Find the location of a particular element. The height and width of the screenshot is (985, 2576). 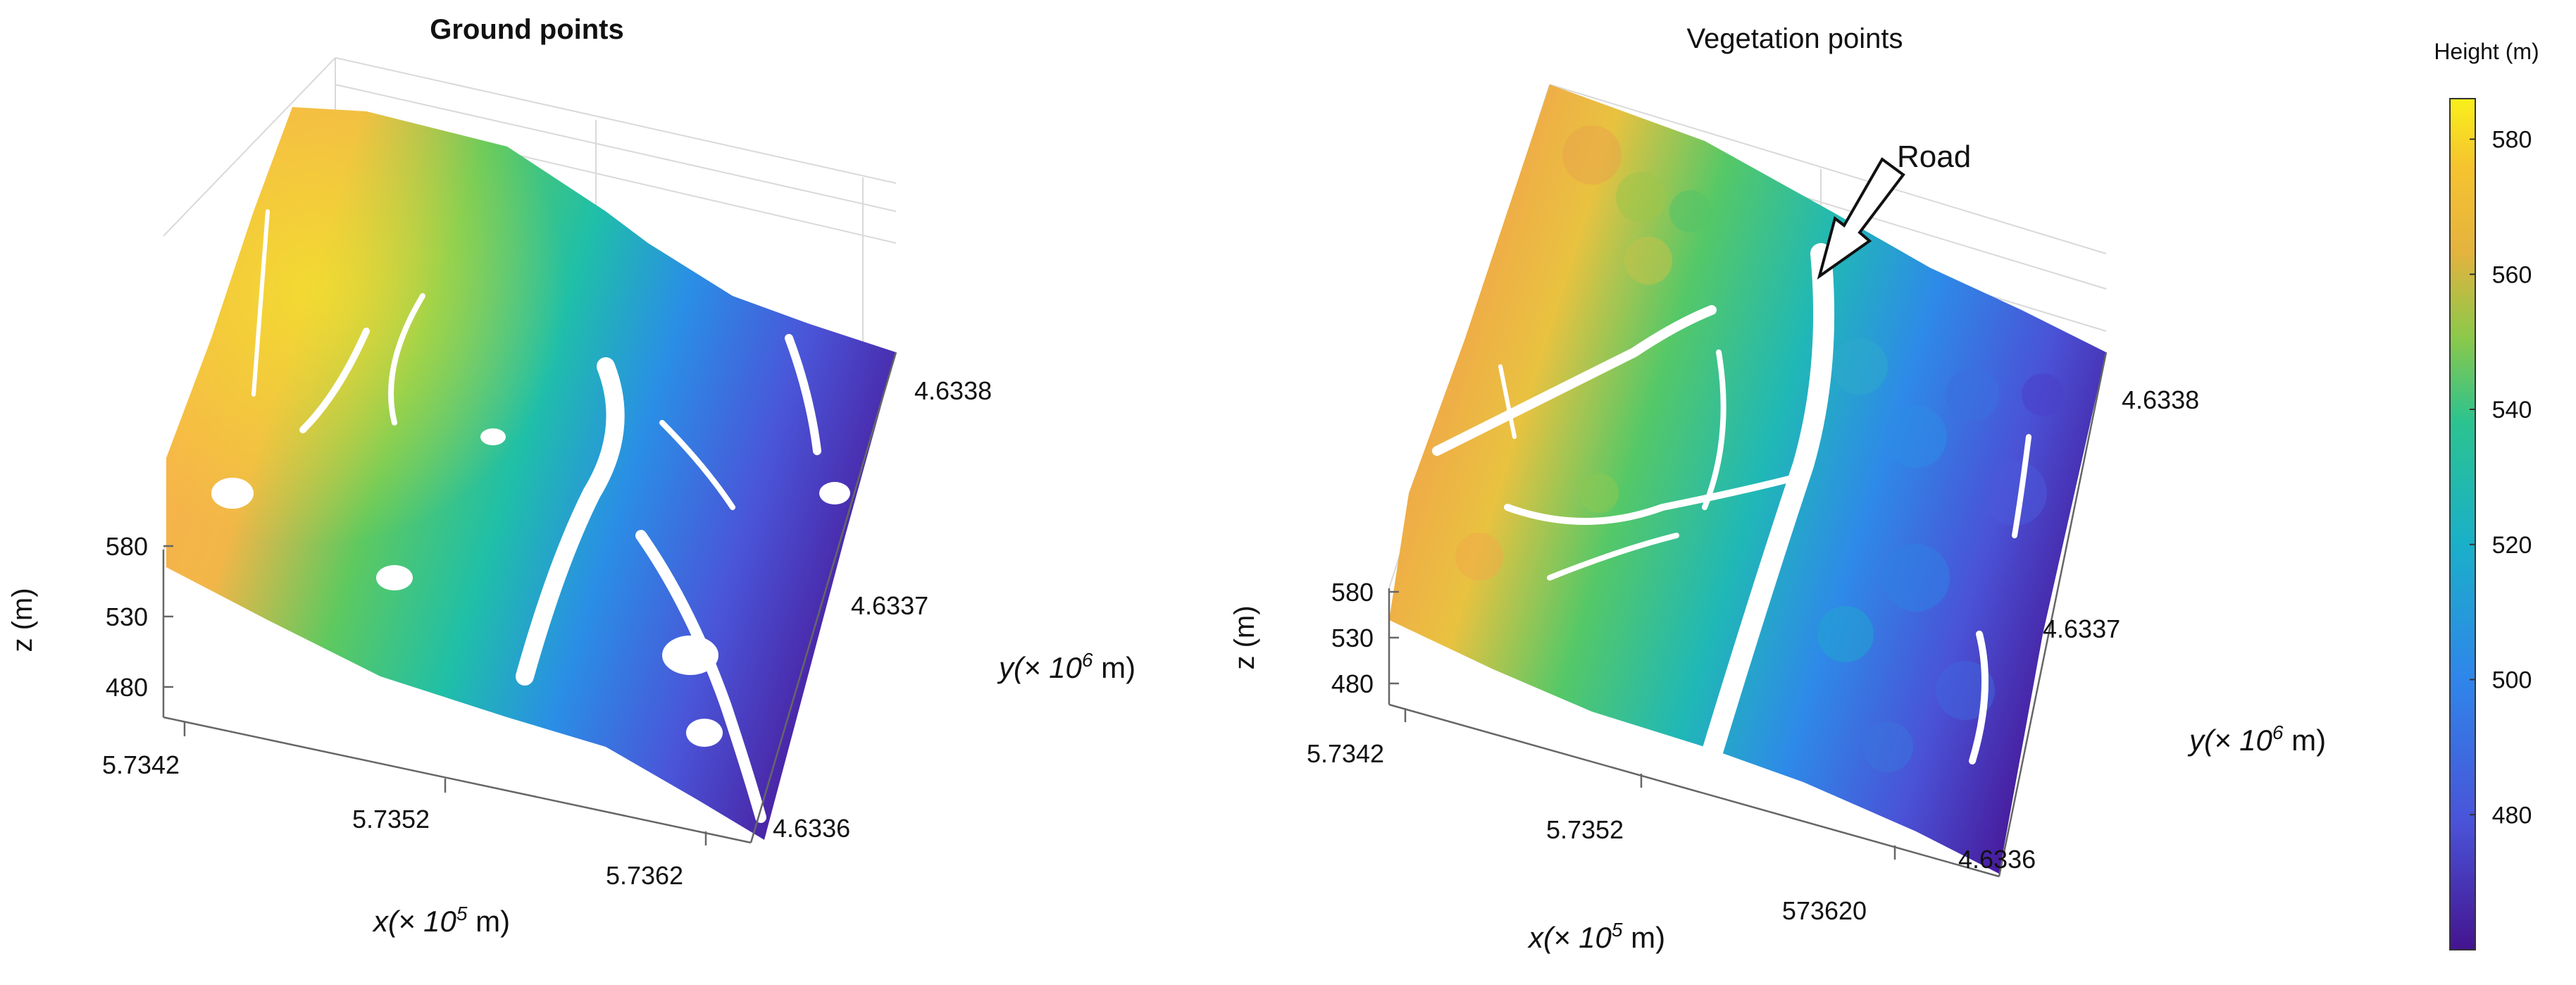

colorbar-gradient is located at coordinates (2462, 524).